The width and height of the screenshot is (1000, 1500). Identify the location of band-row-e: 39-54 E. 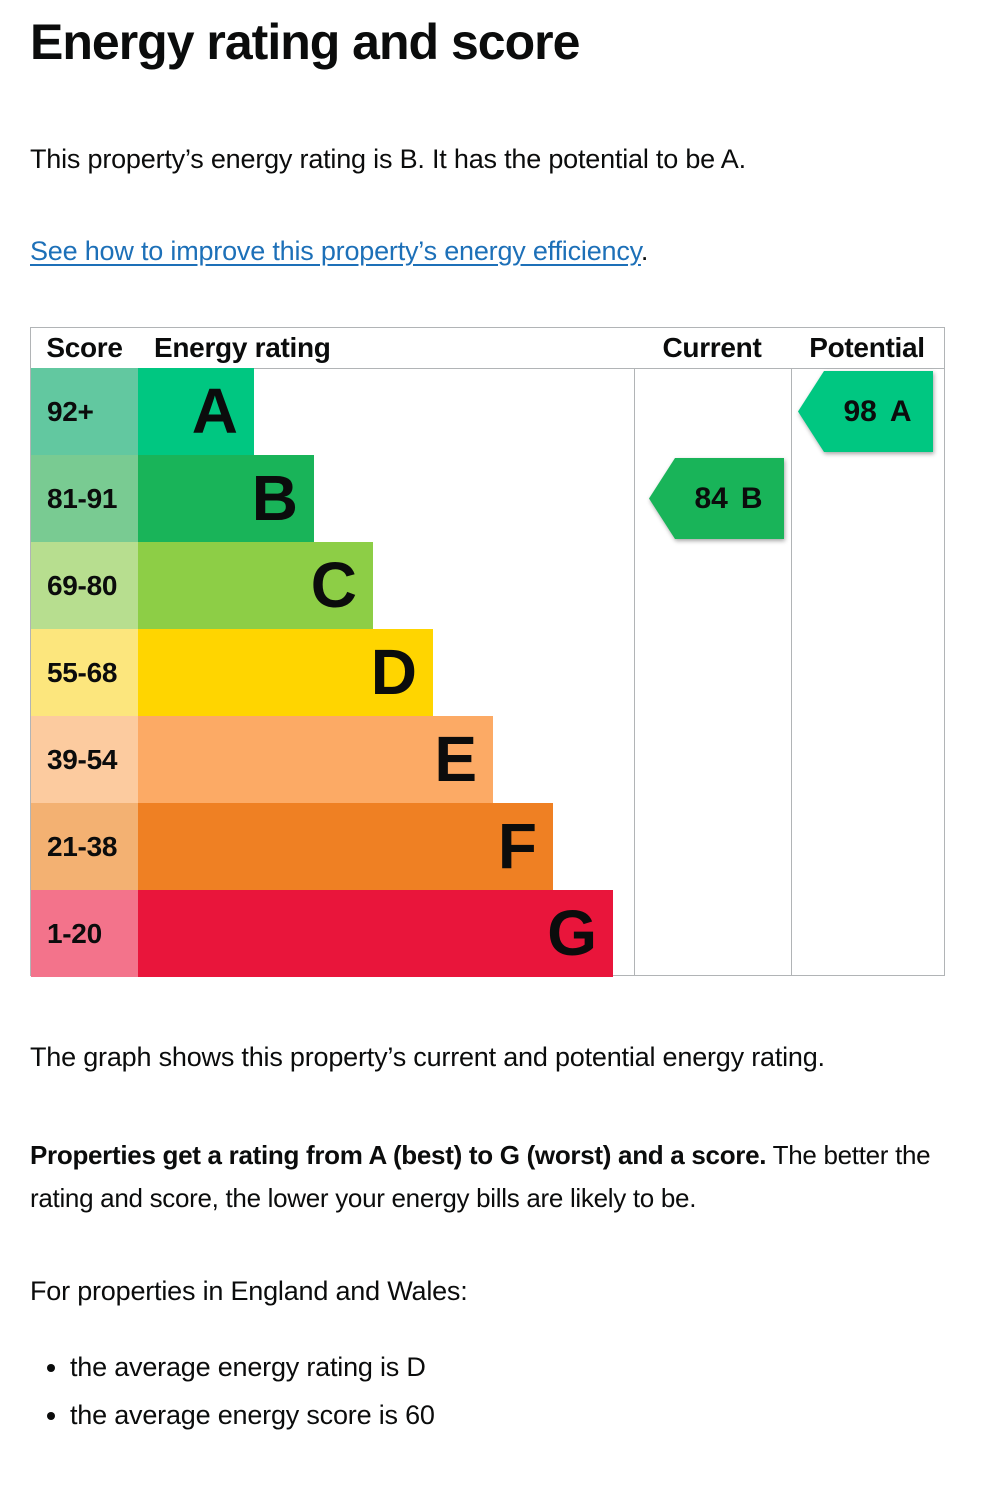
(487, 759).